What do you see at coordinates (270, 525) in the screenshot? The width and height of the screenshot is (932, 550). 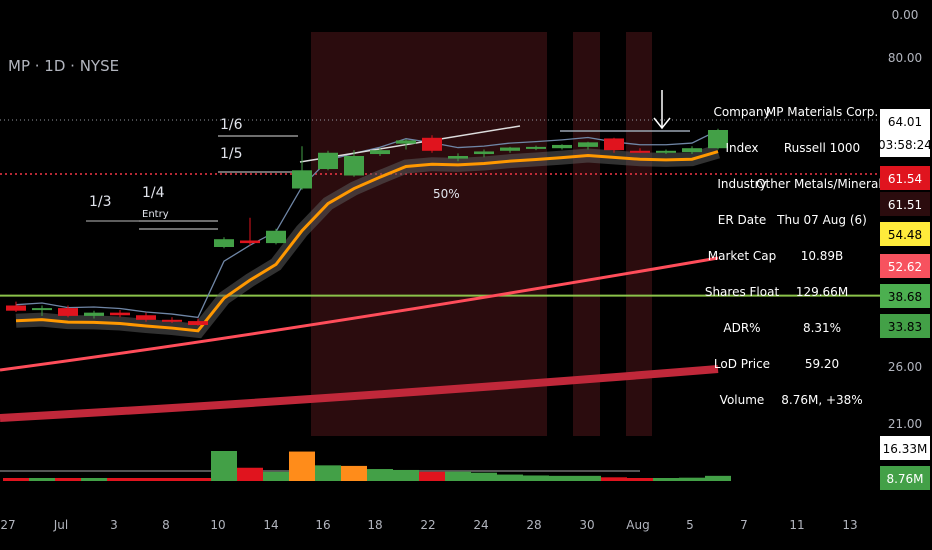 I see `time-axis-label-5: 14` at bounding box center [270, 525].